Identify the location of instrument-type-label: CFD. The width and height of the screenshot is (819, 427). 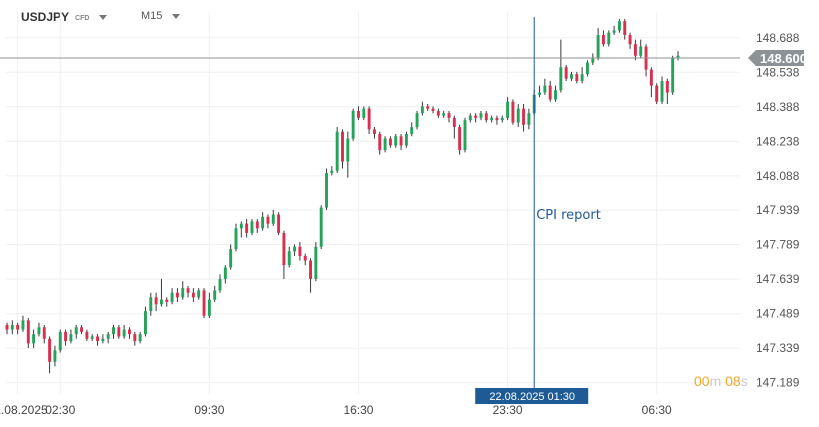
(82, 18).